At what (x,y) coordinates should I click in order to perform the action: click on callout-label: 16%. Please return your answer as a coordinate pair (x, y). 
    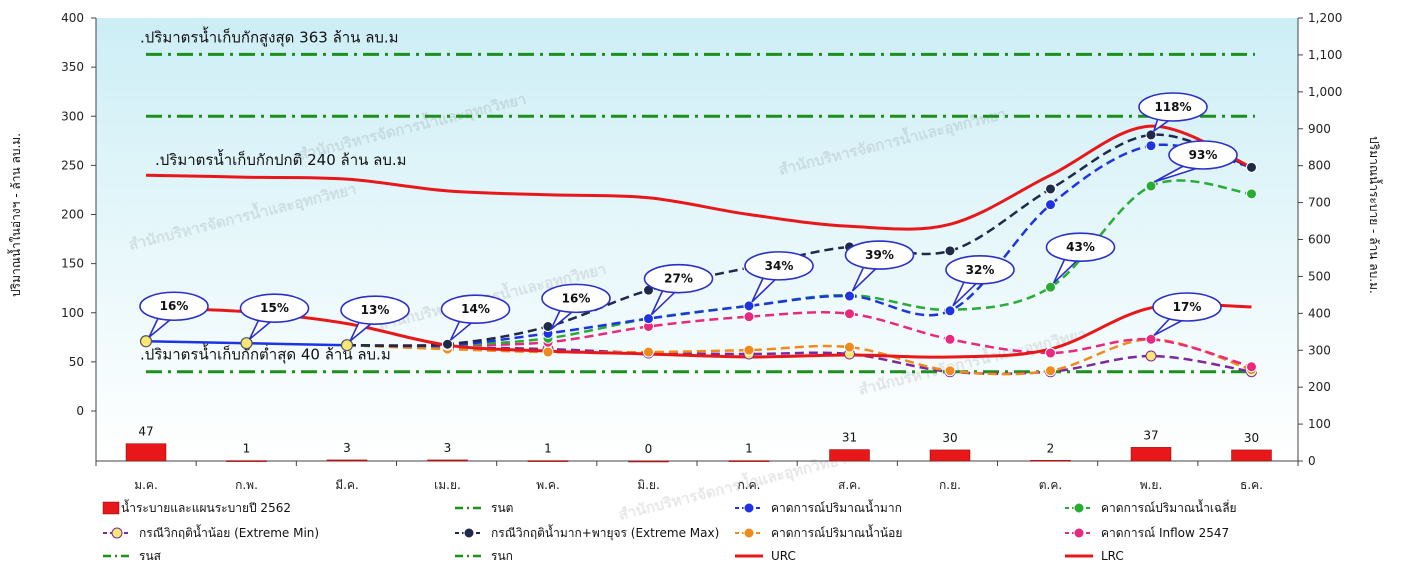
    Looking at the image, I should click on (174, 306).